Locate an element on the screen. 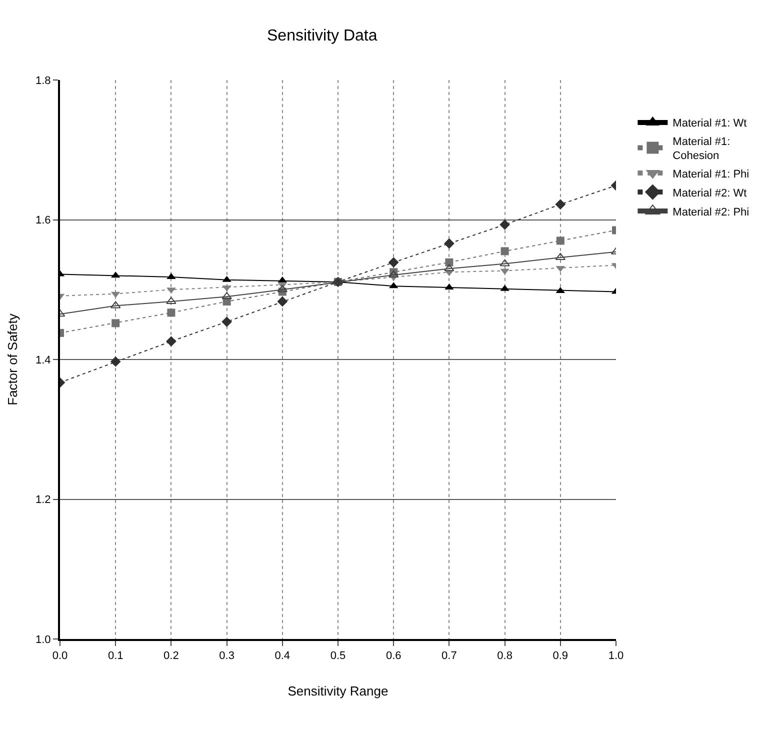 The width and height of the screenshot is (767, 729). y-axis-title: Factor of Safety is located at coordinates (12, 359).